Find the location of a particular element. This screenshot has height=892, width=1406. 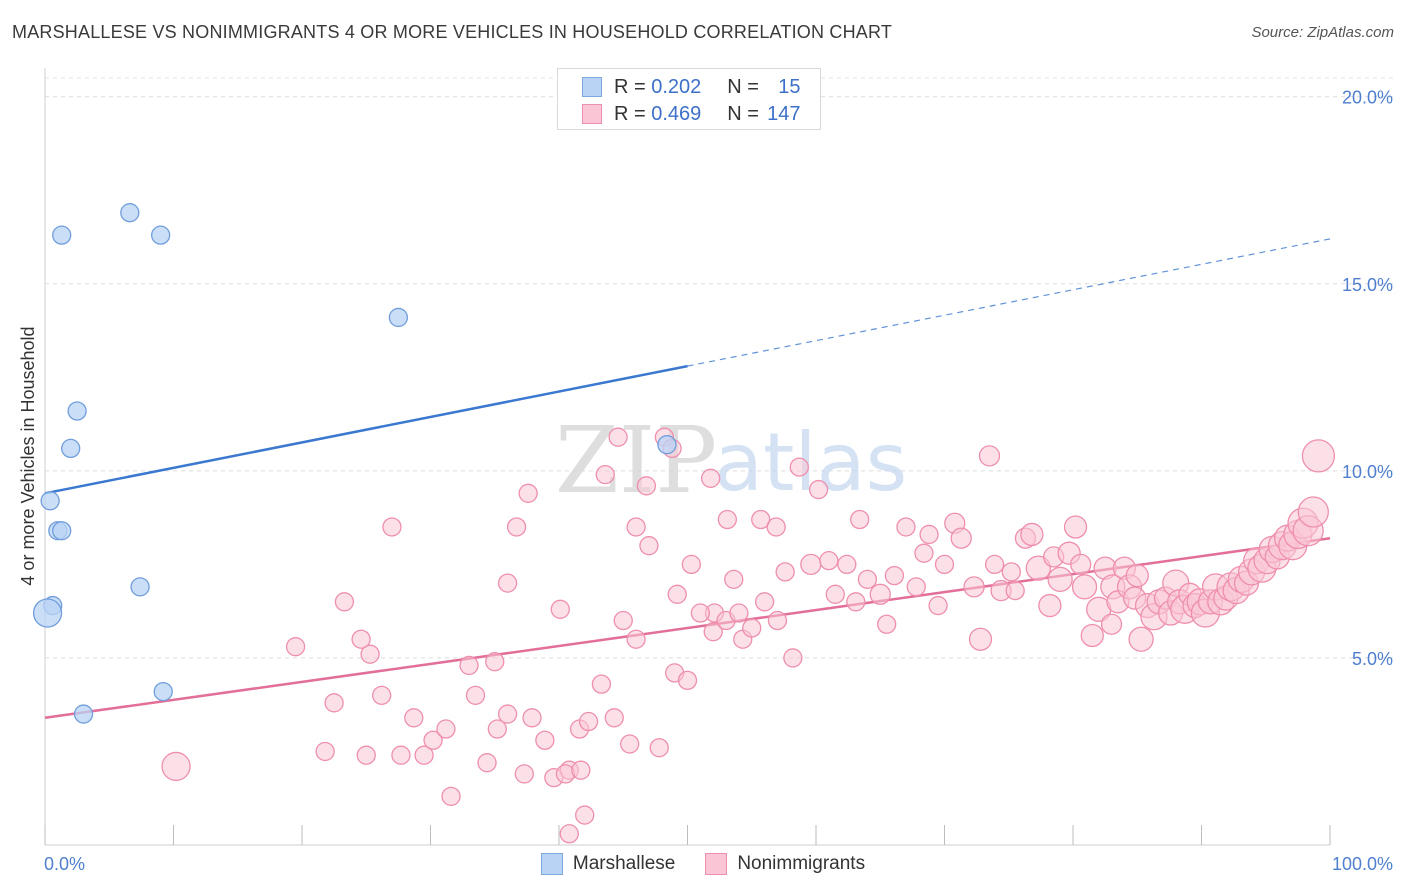

stats-r-value: 0.469 is located at coordinates (676, 113).